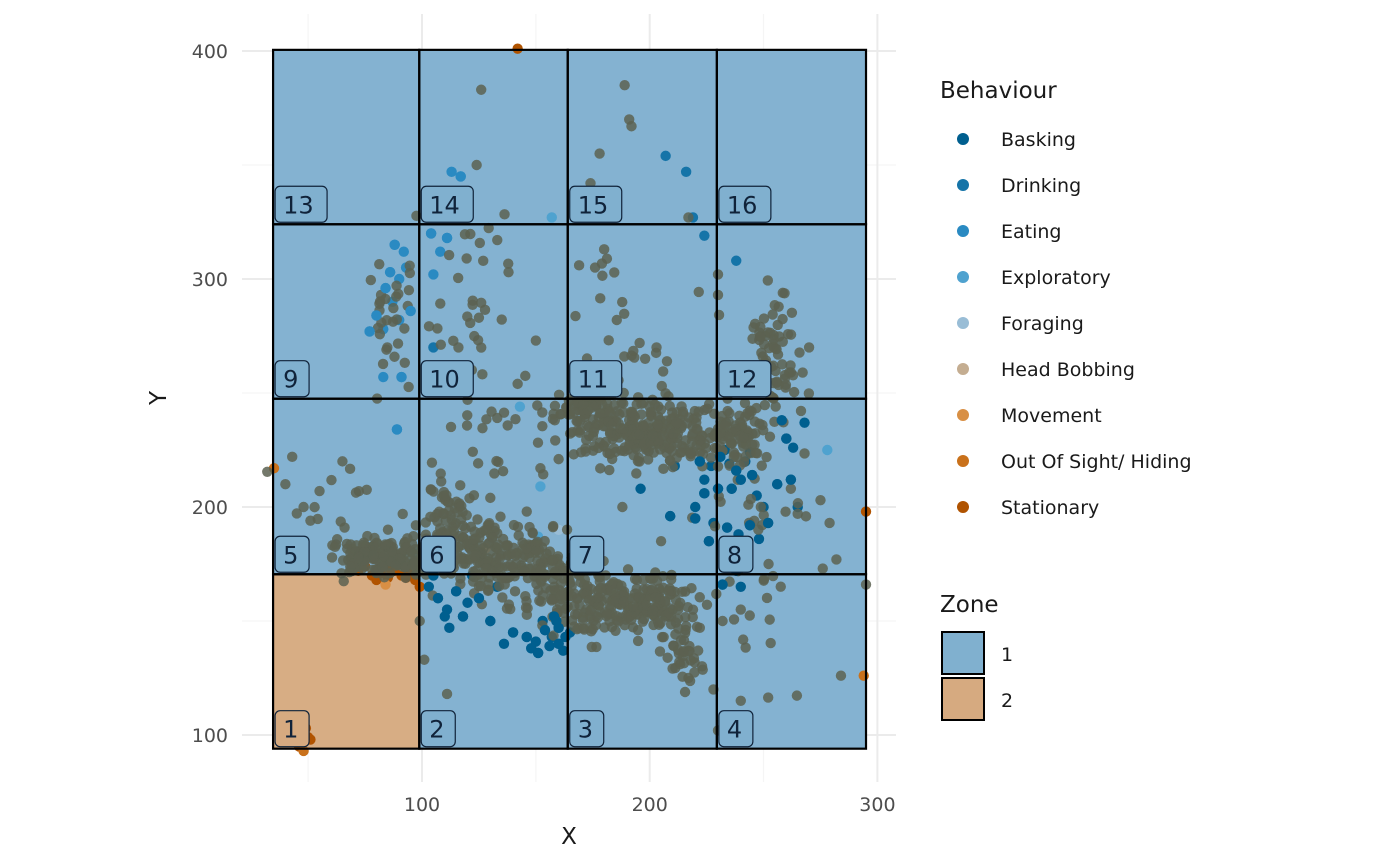 This screenshot has width=1400, height=866. Describe the element at coordinates (290, 730) in the screenshot. I see `zone-cell-label: 1` at that location.